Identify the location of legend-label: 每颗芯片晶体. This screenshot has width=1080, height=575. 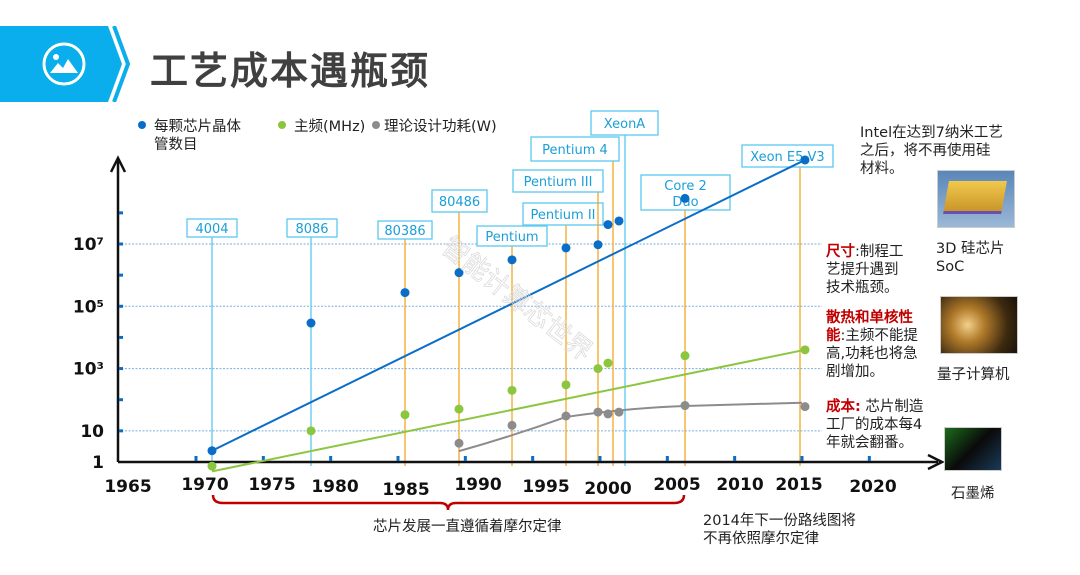
(197, 127).